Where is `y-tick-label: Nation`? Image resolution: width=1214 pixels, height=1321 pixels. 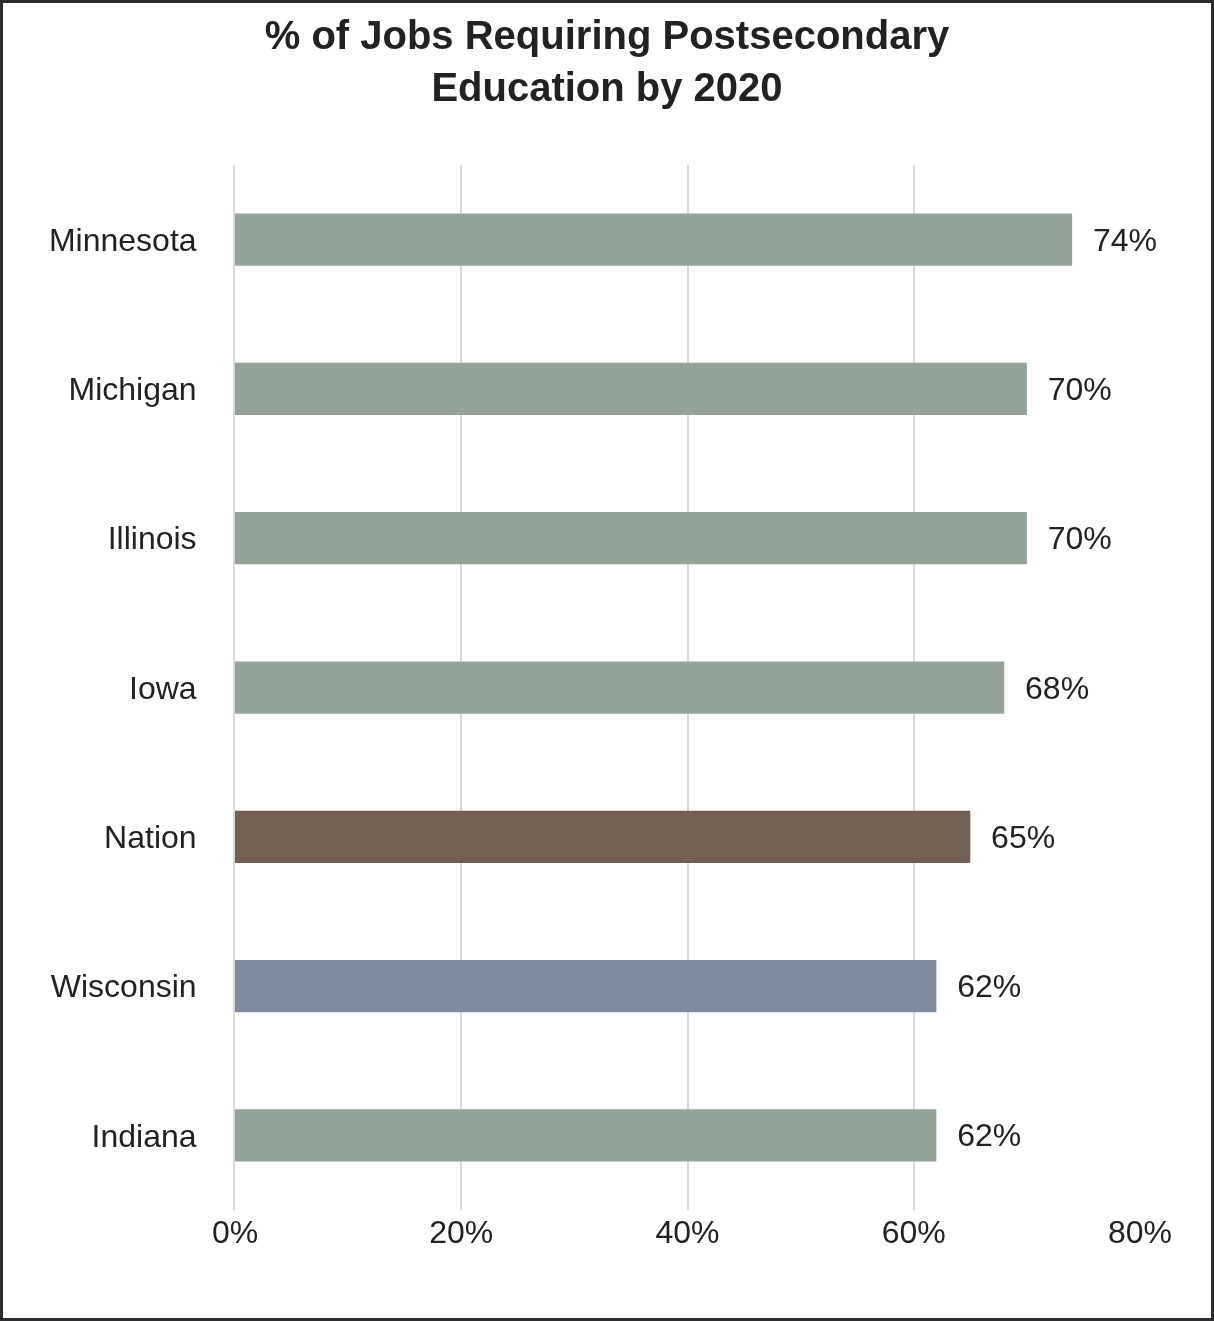 y-tick-label: Nation is located at coordinates (150, 836).